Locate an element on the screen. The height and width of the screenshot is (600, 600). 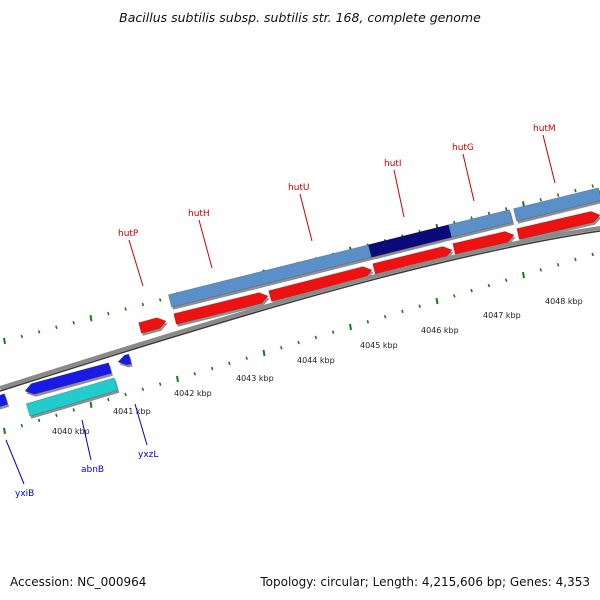
gene-label-yxiB: yxiB is located at coordinates (24, 494).